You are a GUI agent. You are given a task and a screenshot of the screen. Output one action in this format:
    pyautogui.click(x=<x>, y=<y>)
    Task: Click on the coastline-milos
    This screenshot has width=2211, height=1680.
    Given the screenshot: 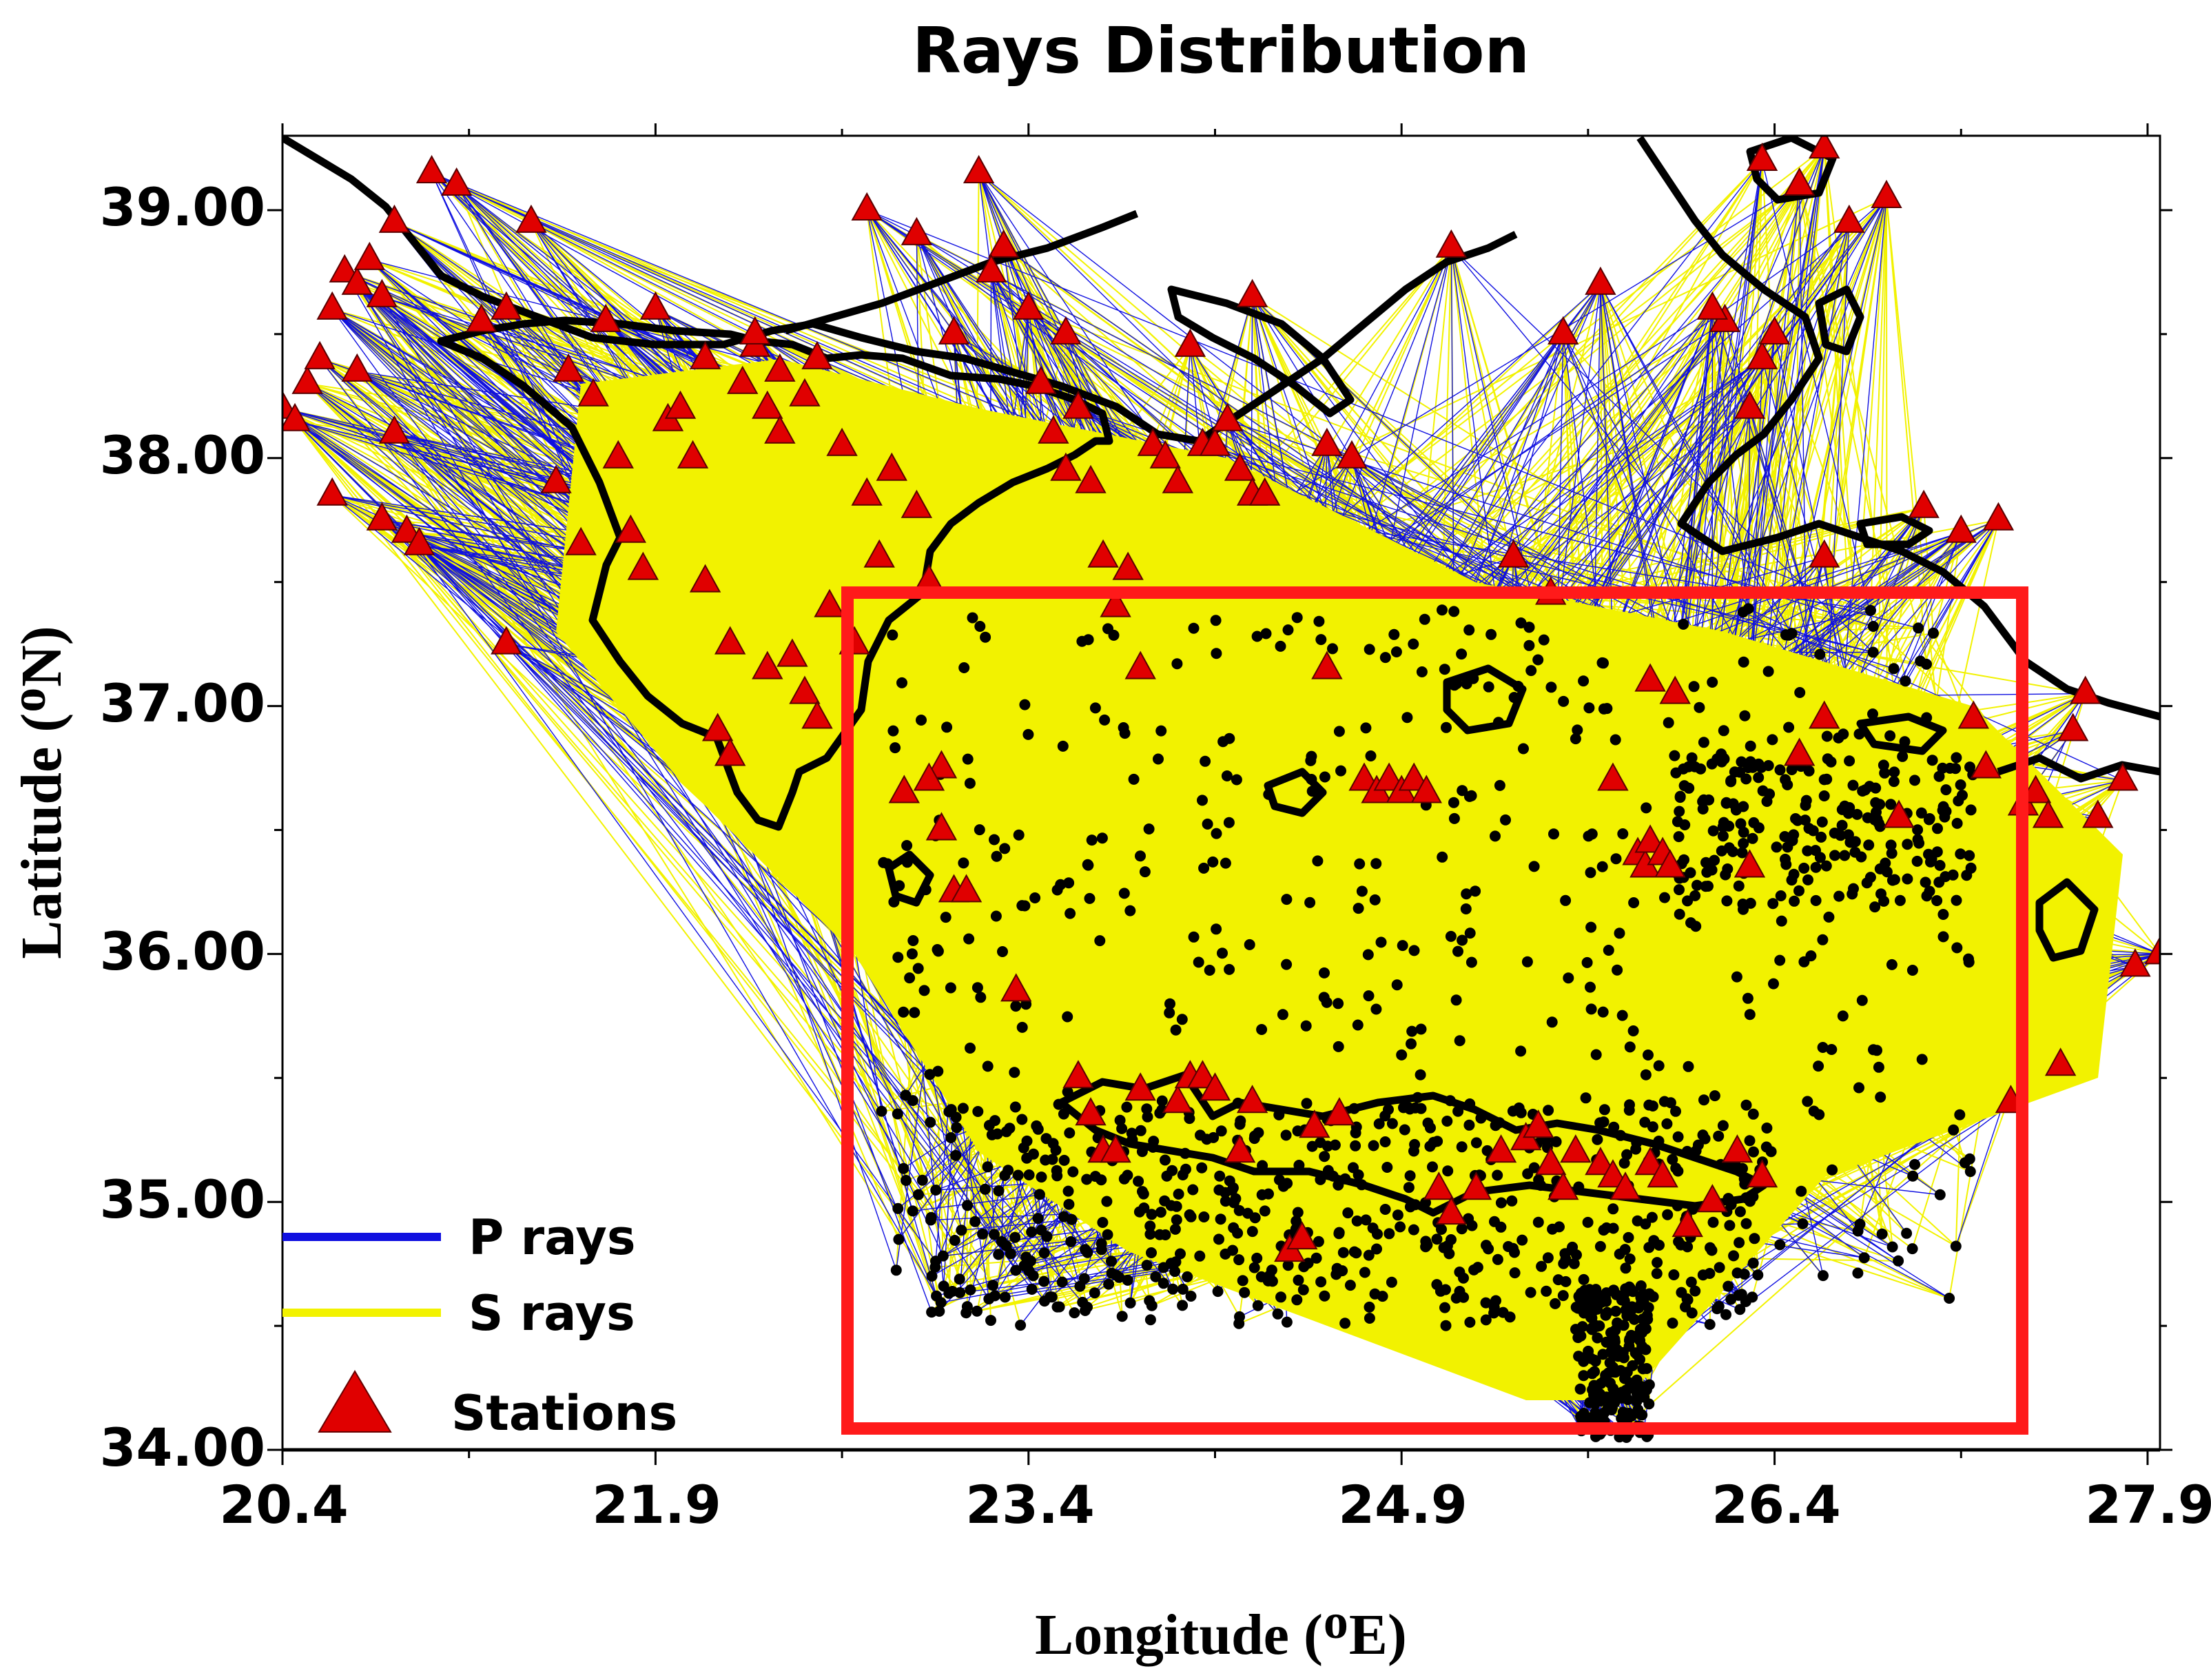 What is the action you would take?
    pyautogui.click(x=1295, y=792)
    